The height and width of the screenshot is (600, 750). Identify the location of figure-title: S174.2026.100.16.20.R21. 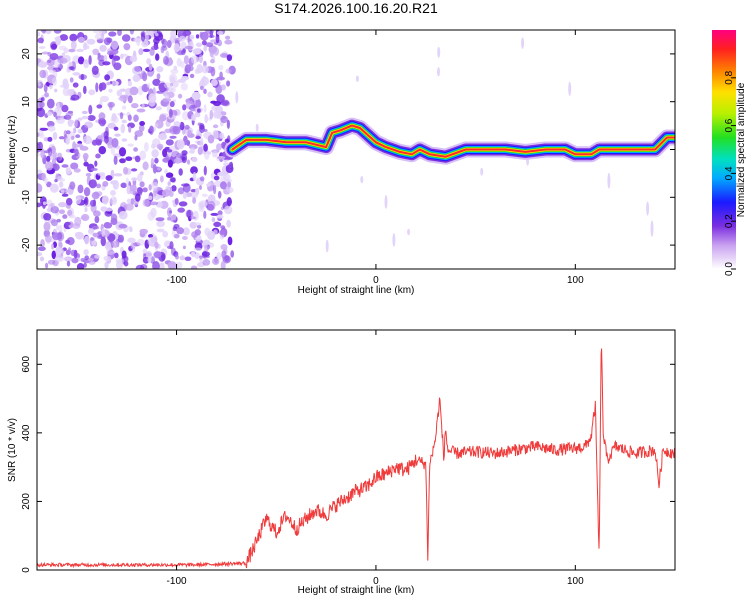
(356, 8).